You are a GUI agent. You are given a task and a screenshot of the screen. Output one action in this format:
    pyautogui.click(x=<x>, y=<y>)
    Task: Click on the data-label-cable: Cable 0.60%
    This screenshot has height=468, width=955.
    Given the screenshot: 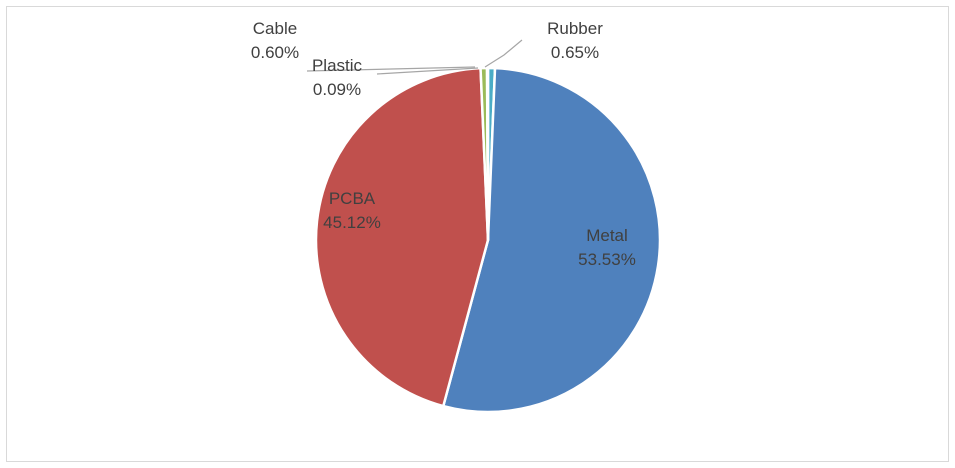 What is the action you would take?
    pyautogui.click(x=275, y=40)
    